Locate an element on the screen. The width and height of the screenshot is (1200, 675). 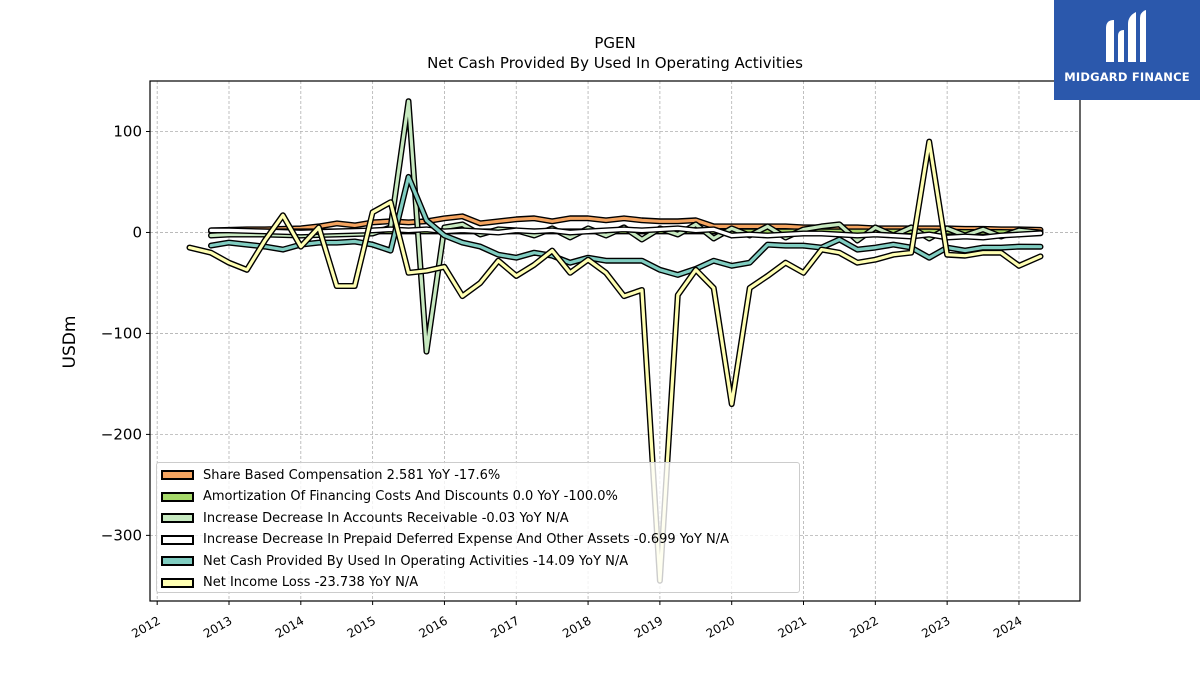
midgard-logo-icon is located at coordinates (1126, 36).